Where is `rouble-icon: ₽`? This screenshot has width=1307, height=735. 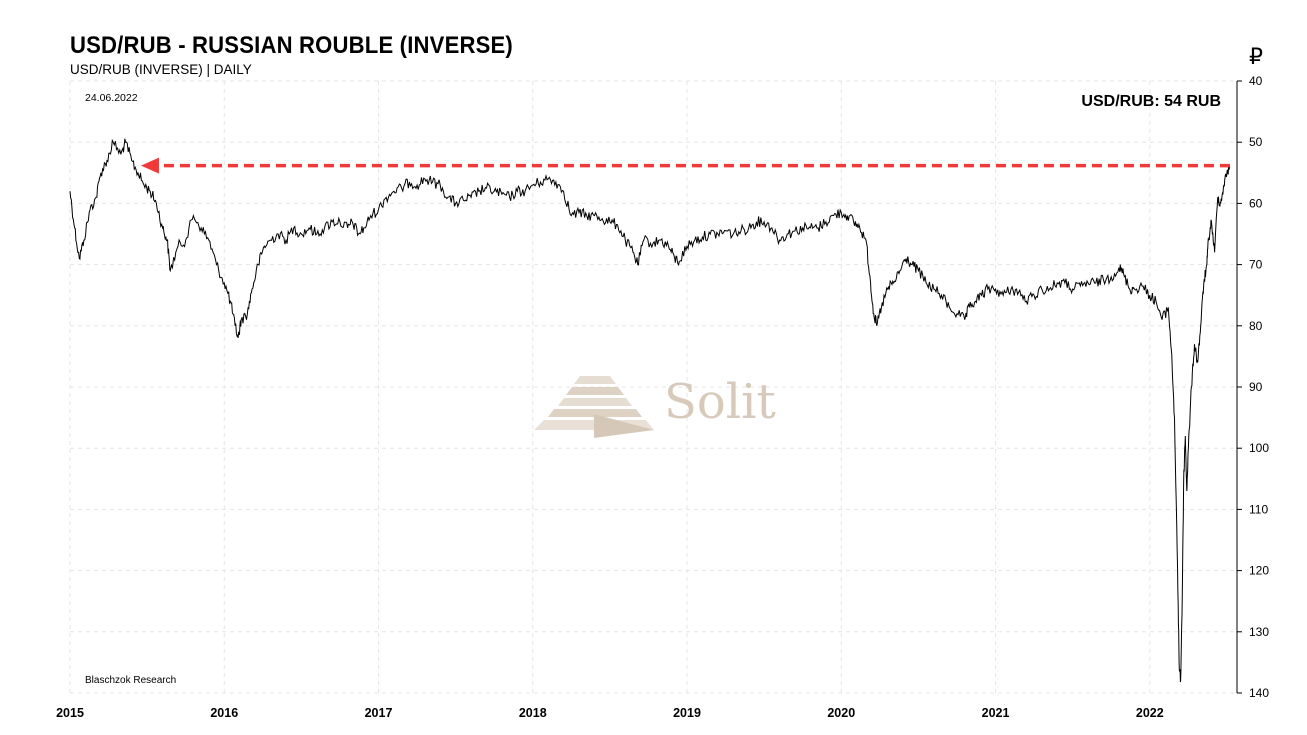 rouble-icon: ₽ is located at coordinates (1256, 56).